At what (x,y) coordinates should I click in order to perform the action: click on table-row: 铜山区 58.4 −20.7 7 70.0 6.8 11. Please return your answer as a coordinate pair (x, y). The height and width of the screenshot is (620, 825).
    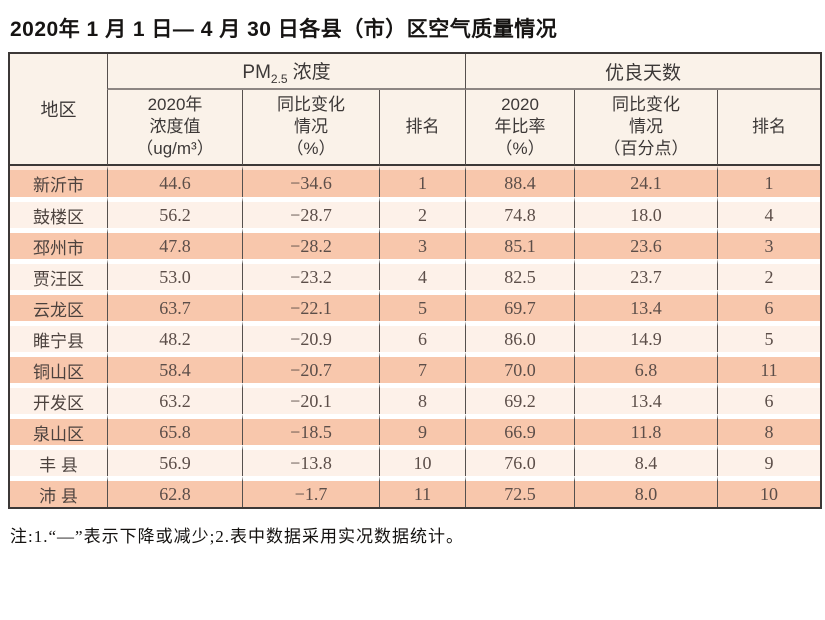
    Looking at the image, I should click on (415, 367).